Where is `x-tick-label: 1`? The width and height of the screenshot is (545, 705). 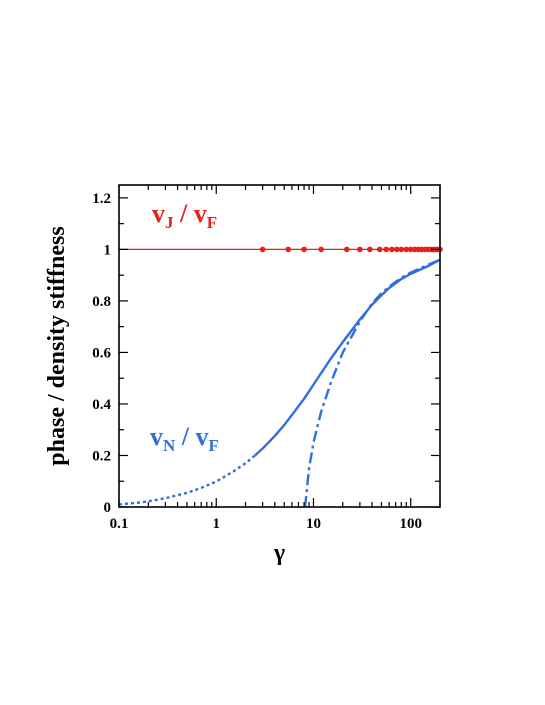 x-tick-label: 1 is located at coordinates (216, 524).